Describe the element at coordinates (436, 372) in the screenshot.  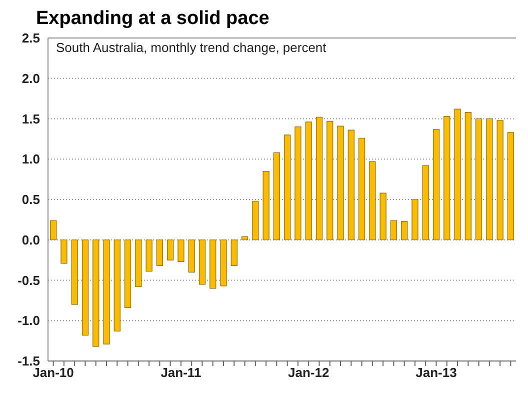
I see `x-tick-label: Jan-13` at that location.